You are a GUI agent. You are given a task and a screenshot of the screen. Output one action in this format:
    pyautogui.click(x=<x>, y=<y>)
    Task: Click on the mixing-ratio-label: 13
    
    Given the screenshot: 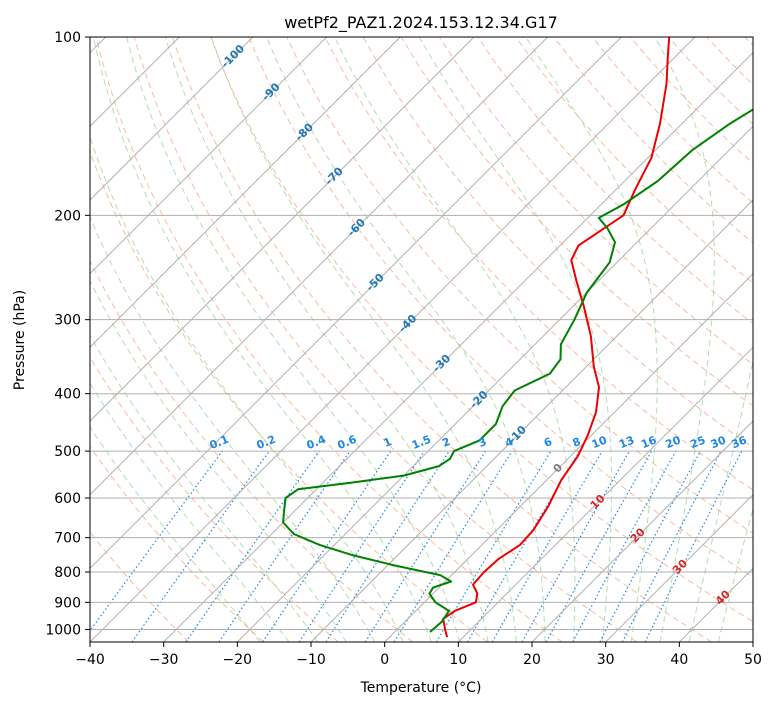 What is the action you would take?
    pyautogui.click(x=626, y=443)
    